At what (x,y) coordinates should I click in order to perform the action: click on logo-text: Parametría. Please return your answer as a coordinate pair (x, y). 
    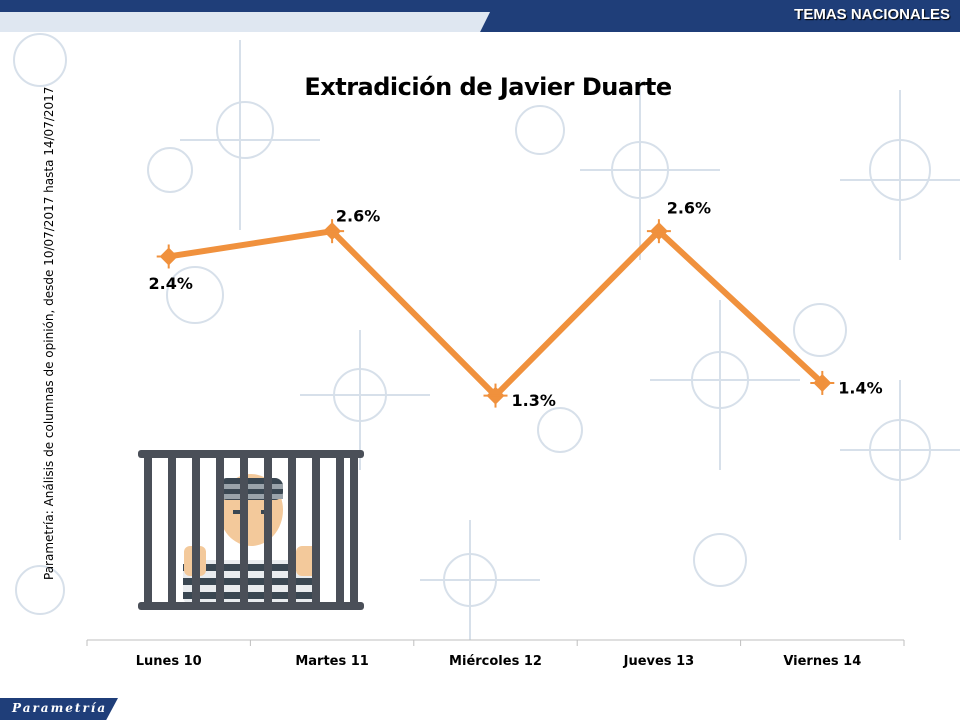
    Looking at the image, I should click on (60, 708).